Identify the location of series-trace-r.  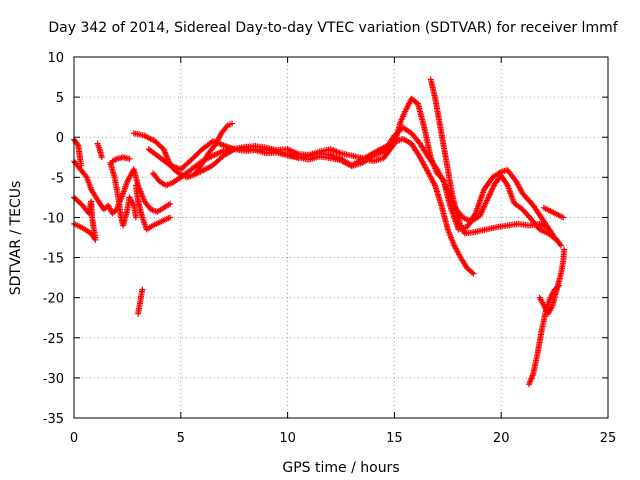
(552, 281).